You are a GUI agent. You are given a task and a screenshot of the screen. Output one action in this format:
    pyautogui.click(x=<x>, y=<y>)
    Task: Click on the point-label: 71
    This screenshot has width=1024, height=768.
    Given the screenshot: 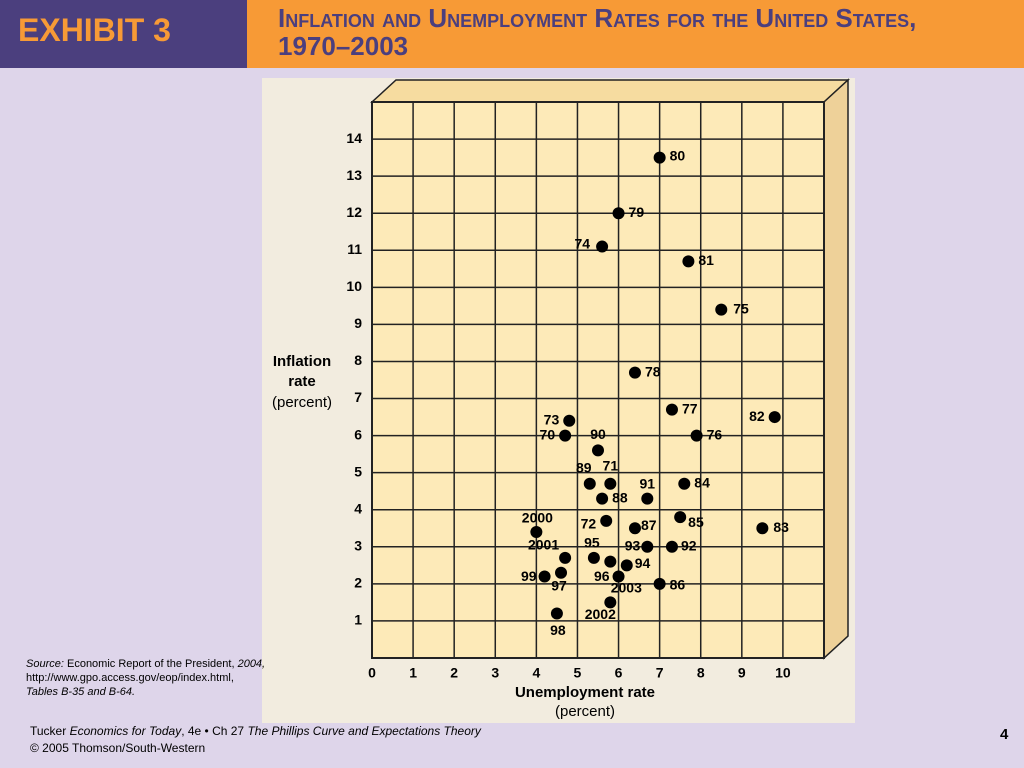 What is the action you would take?
    pyautogui.click(x=611, y=465)
    